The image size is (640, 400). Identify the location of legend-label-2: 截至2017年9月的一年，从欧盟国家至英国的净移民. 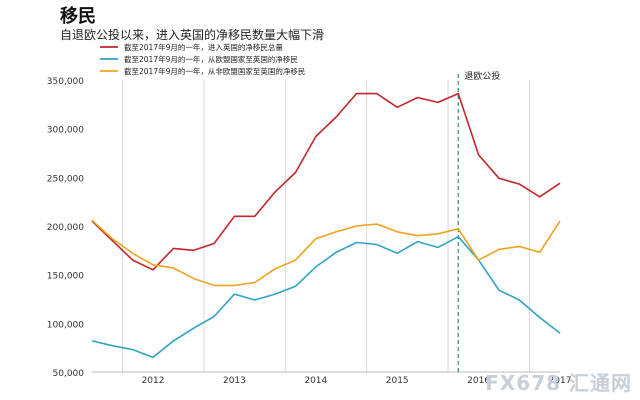
(211, 59).